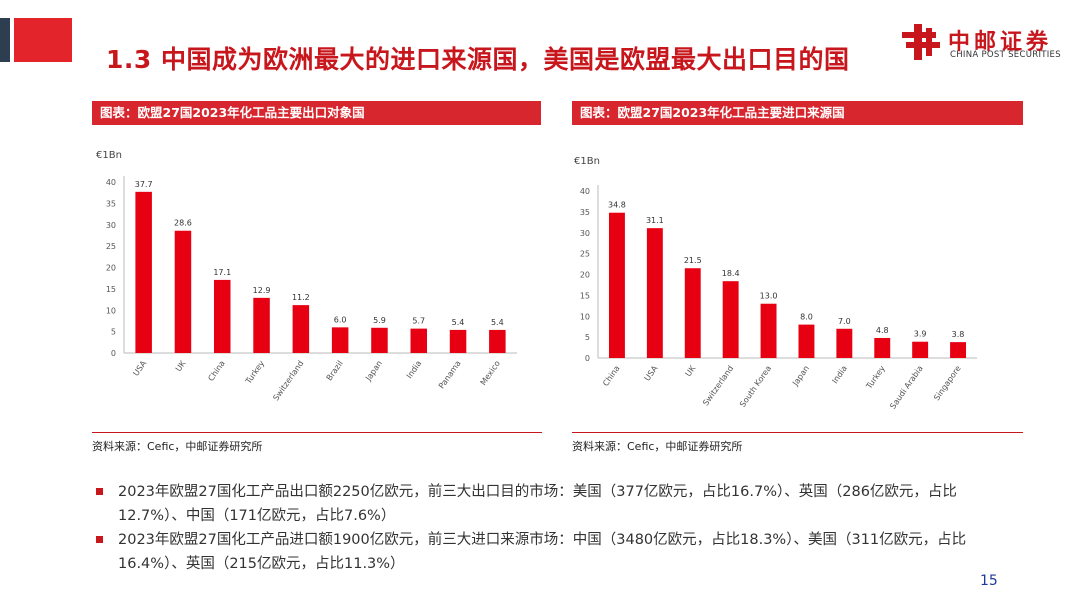 This screenshot has width=1080, height=608. What do you see at coordinates (882, 330) in the screenshot?
I see `data-label: 4.8` at bounding box center [882, 330].